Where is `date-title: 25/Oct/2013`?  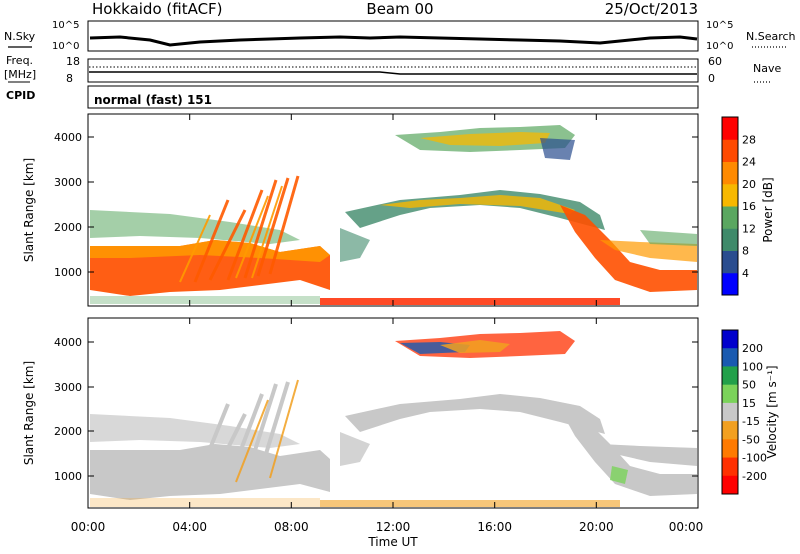
date-title: 25/Oct/2013 is located at coordinates (651, 9).